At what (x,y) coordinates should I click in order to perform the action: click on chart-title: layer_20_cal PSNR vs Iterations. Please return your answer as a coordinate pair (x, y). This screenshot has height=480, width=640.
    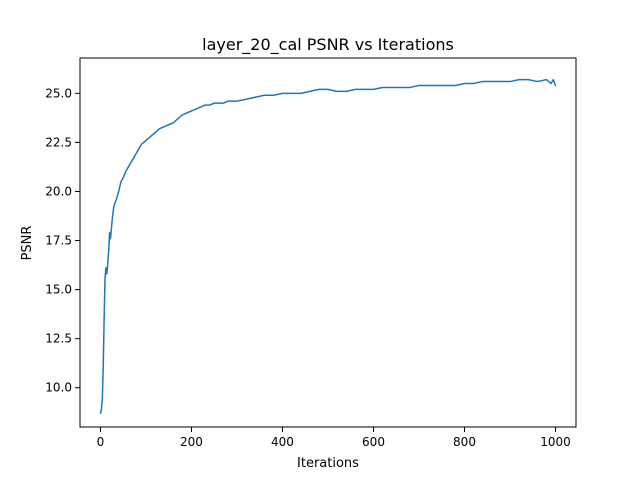
    Looking at the image, I should click on (328, 45).